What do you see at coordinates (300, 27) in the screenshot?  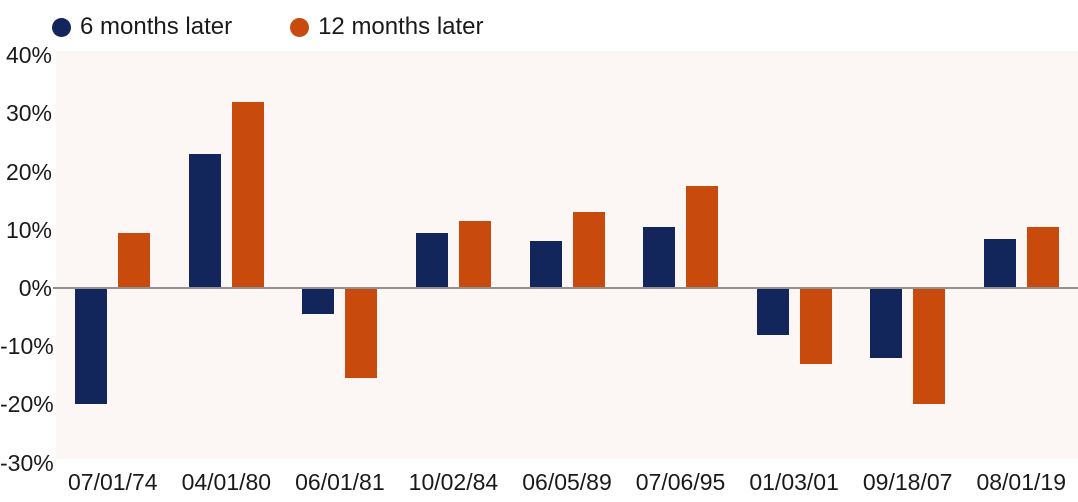 I see `legend-dot-12-months-icon` at bounding box center [300, 27].